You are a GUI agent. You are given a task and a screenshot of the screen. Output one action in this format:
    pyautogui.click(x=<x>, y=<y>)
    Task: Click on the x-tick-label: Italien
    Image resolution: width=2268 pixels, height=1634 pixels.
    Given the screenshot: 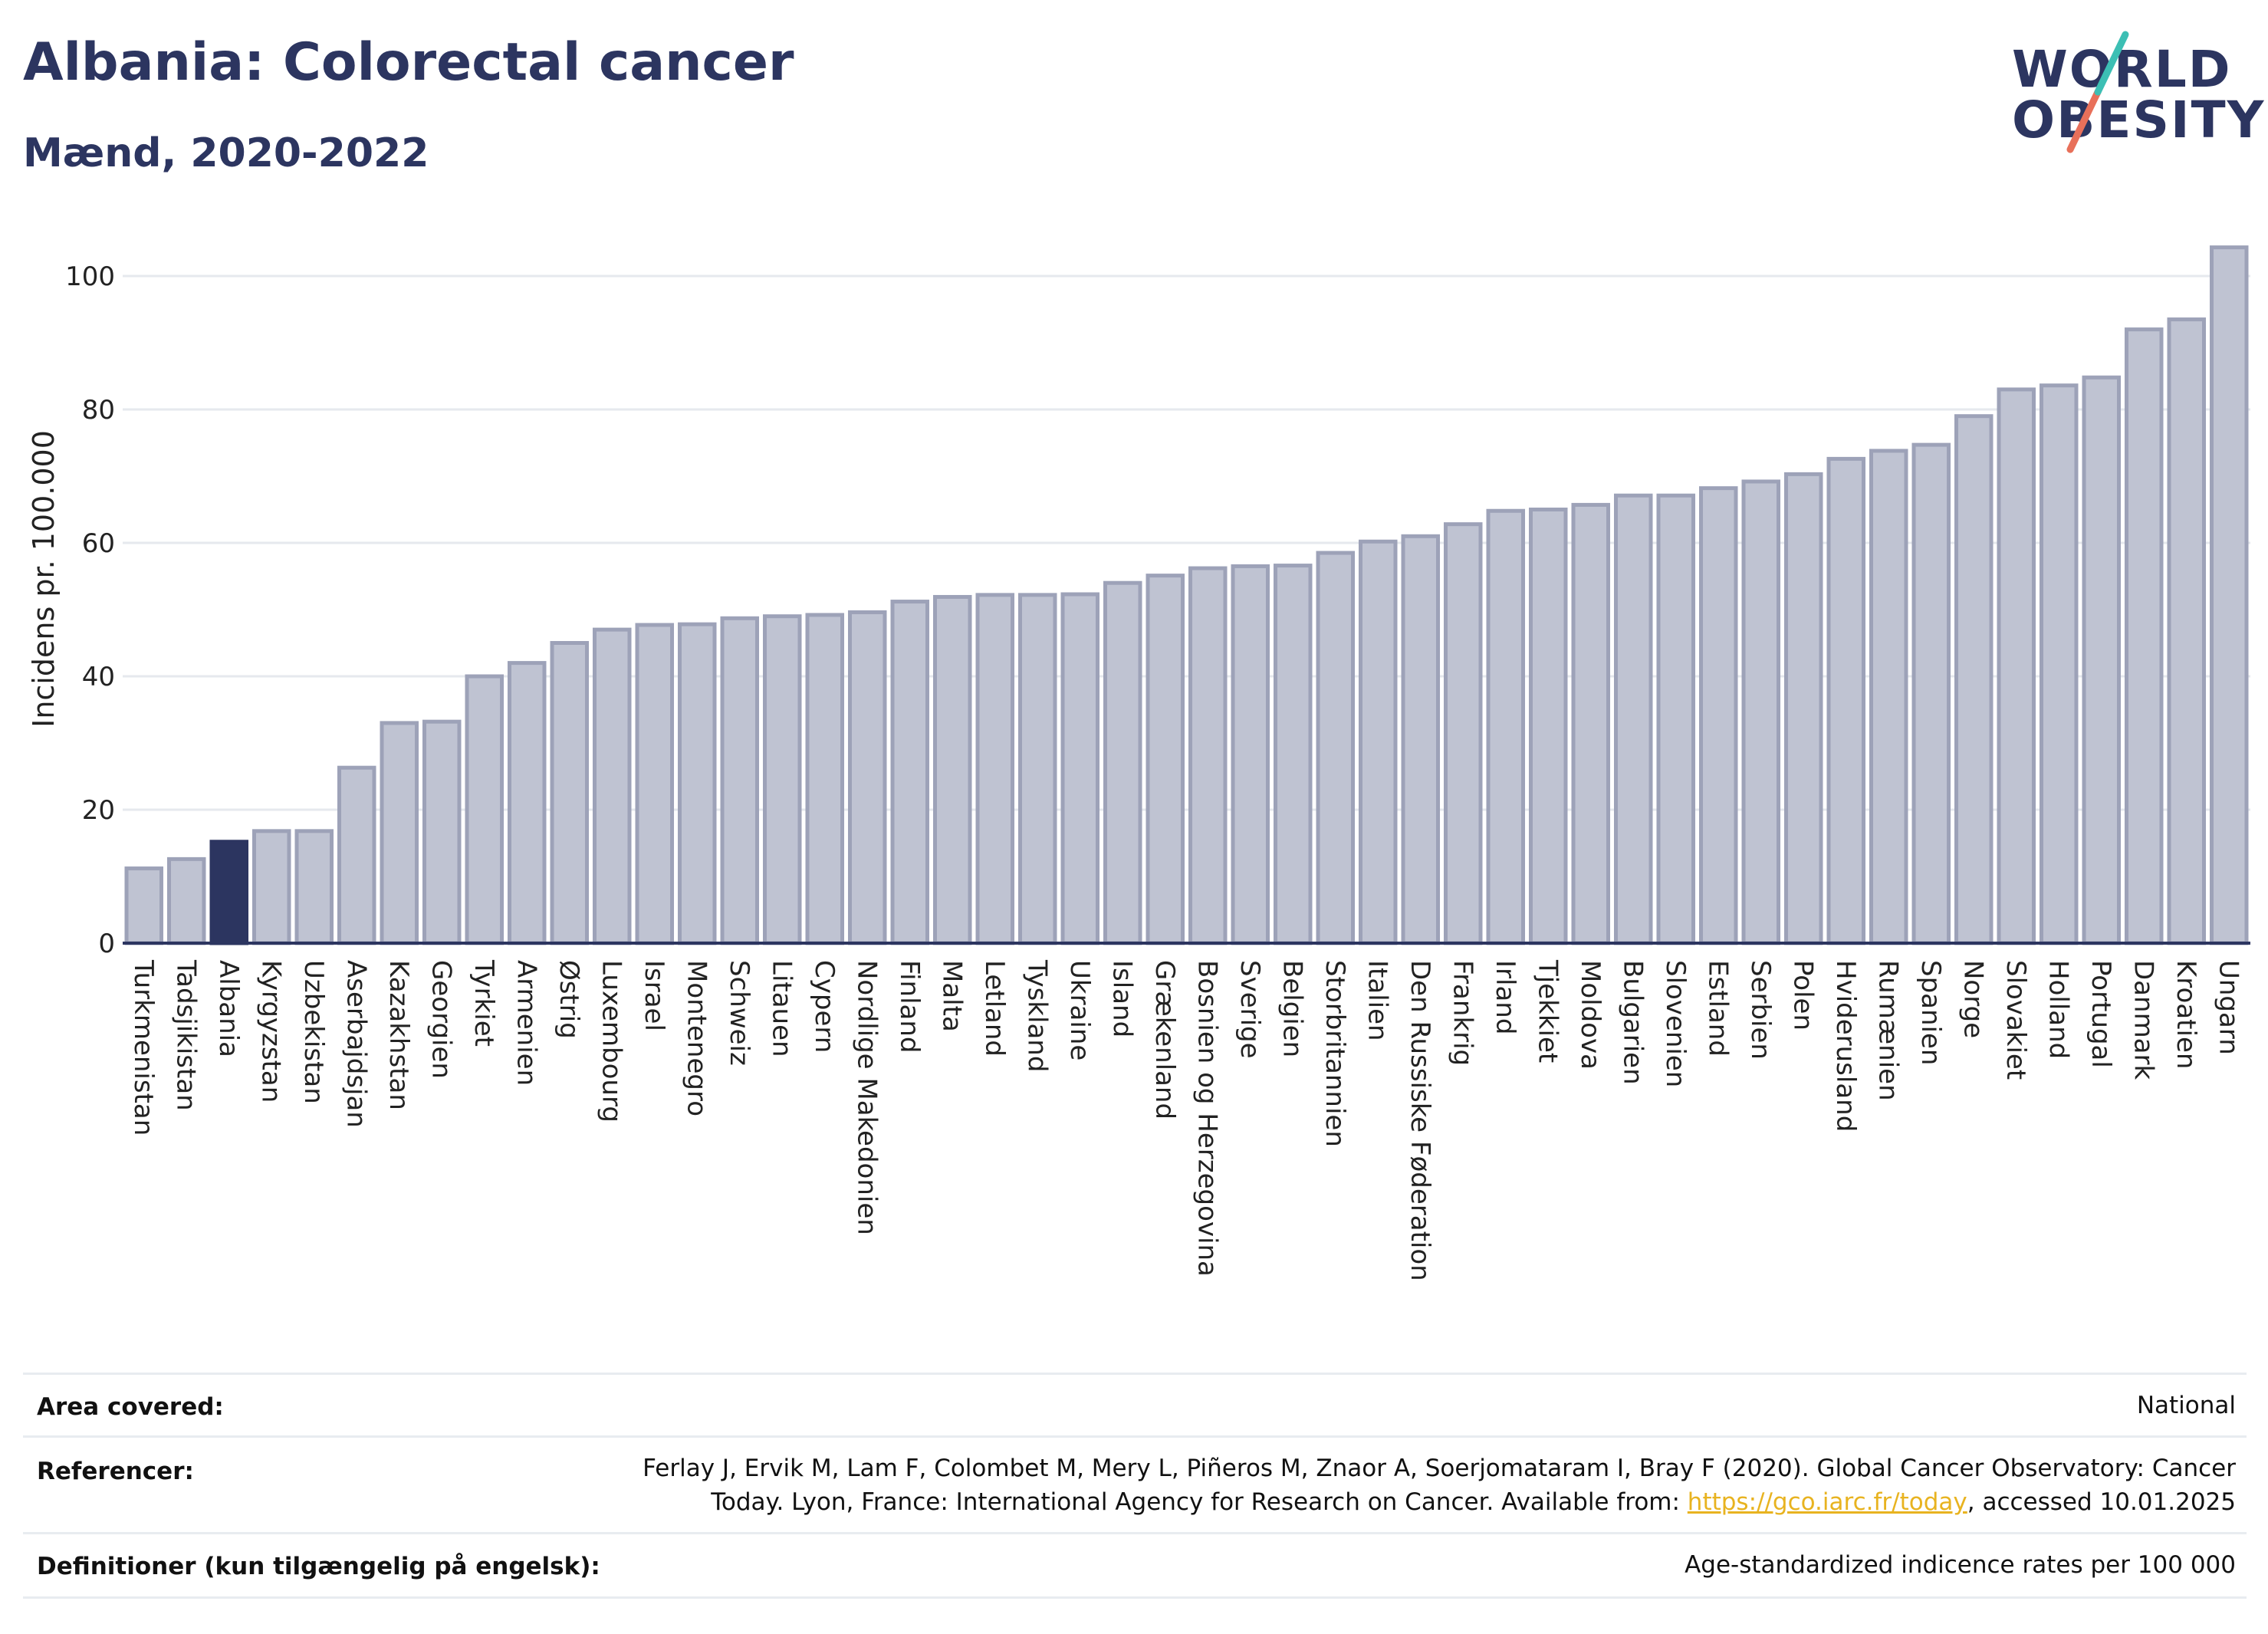 What is the action you would take?
    pyautogui.click(x=1377, y=1001)
    